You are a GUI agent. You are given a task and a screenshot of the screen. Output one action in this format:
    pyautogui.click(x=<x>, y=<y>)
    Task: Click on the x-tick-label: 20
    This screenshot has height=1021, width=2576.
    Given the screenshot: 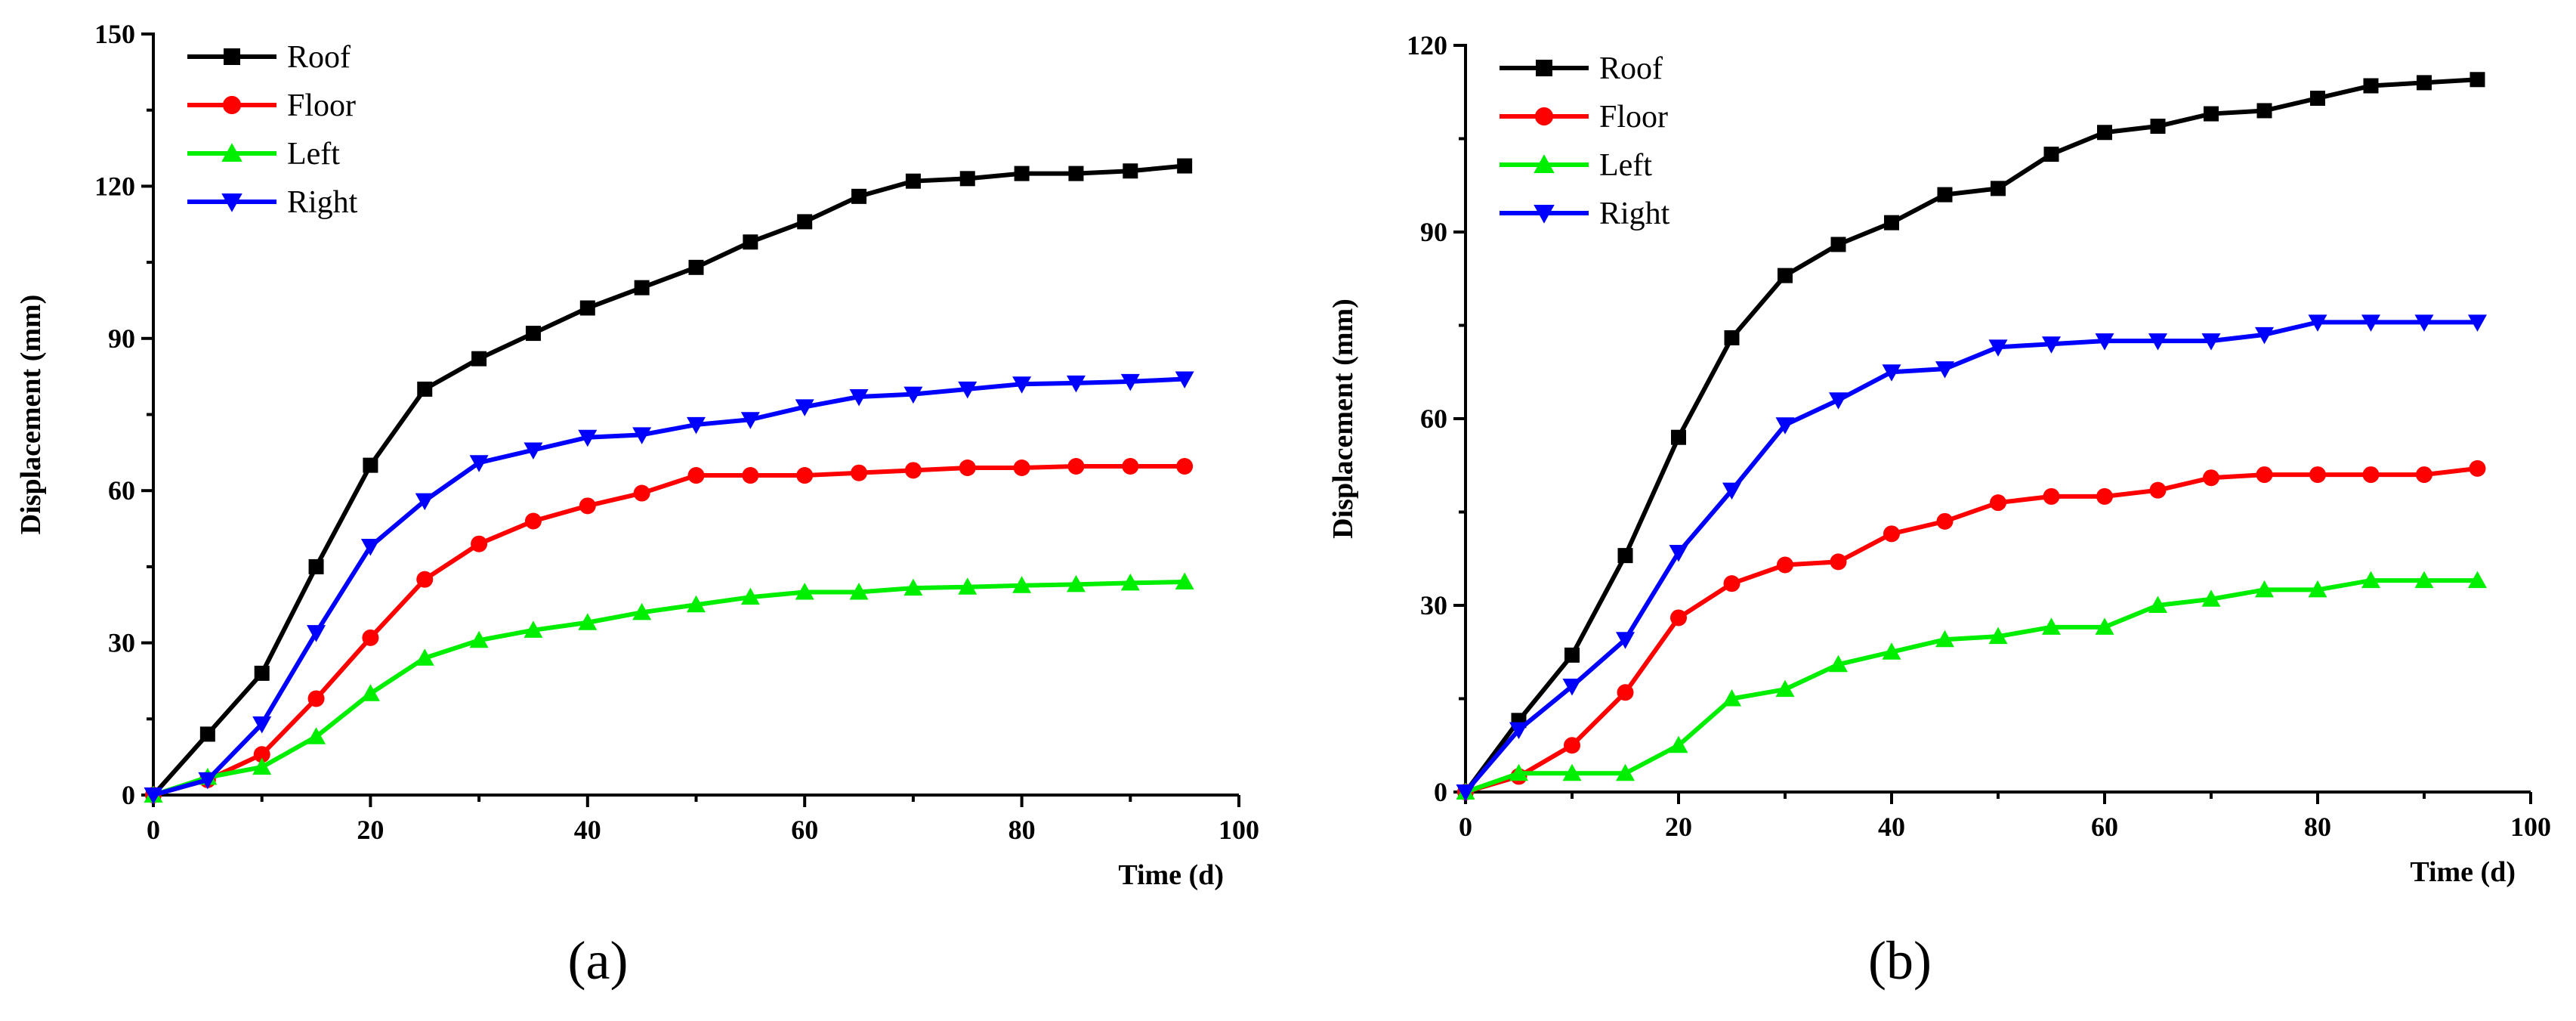 What is the action you would take?
    pyautogui.click(x=1678, y=827)
    